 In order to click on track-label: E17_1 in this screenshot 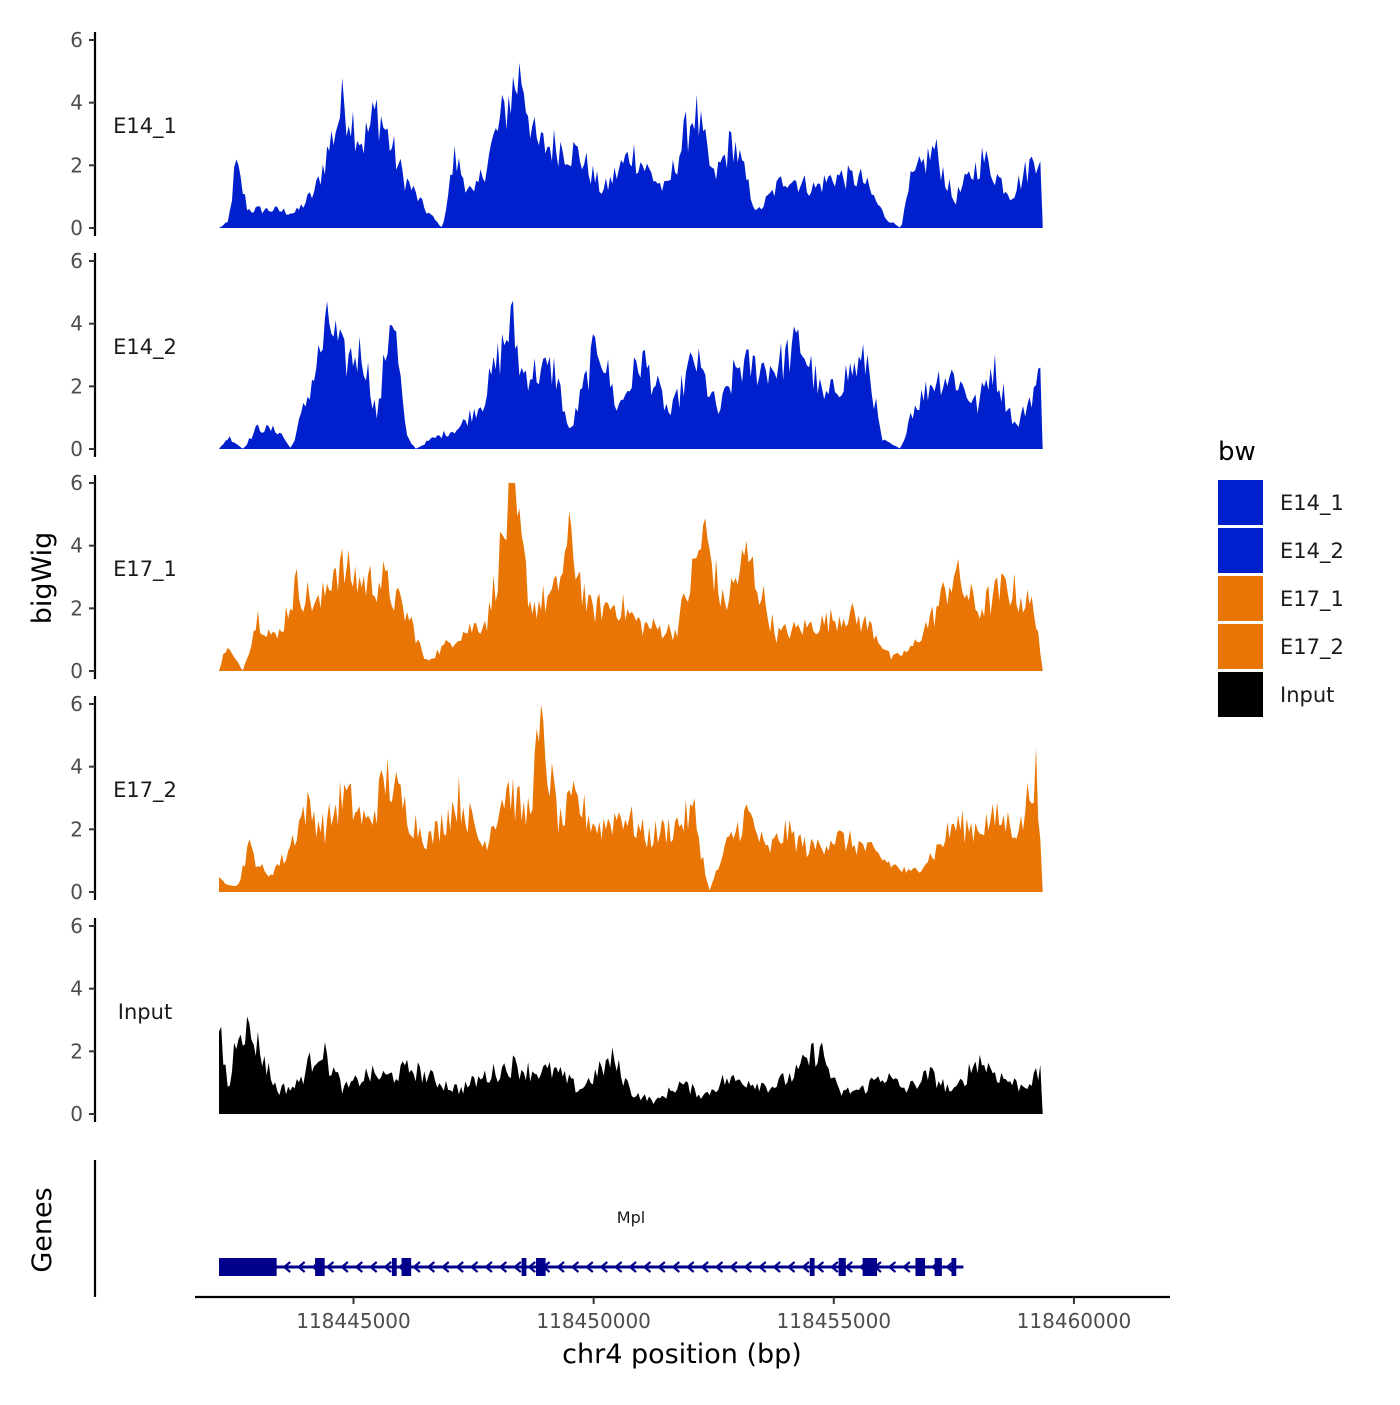, I will do `click(145, 569)`.